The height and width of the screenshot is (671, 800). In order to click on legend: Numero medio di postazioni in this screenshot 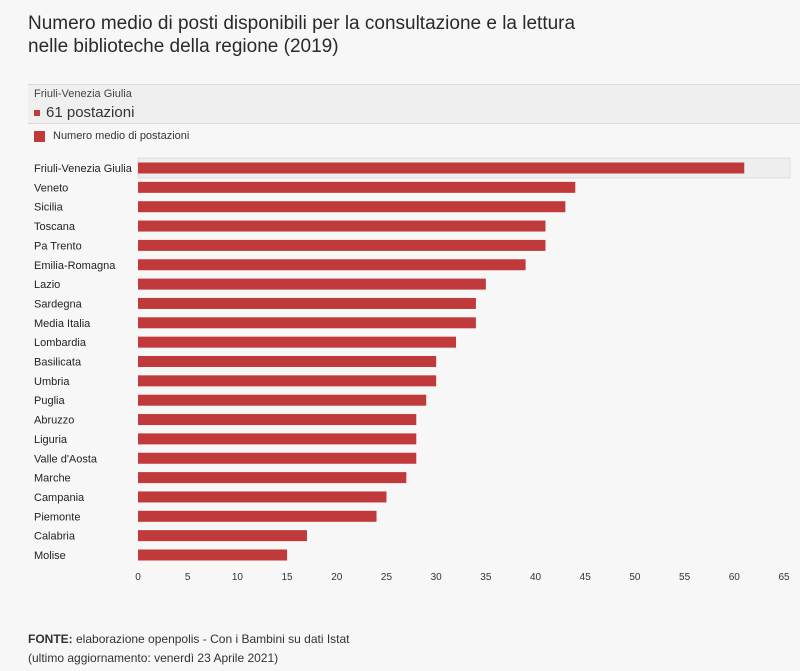, I will do `click(111, 136)`.